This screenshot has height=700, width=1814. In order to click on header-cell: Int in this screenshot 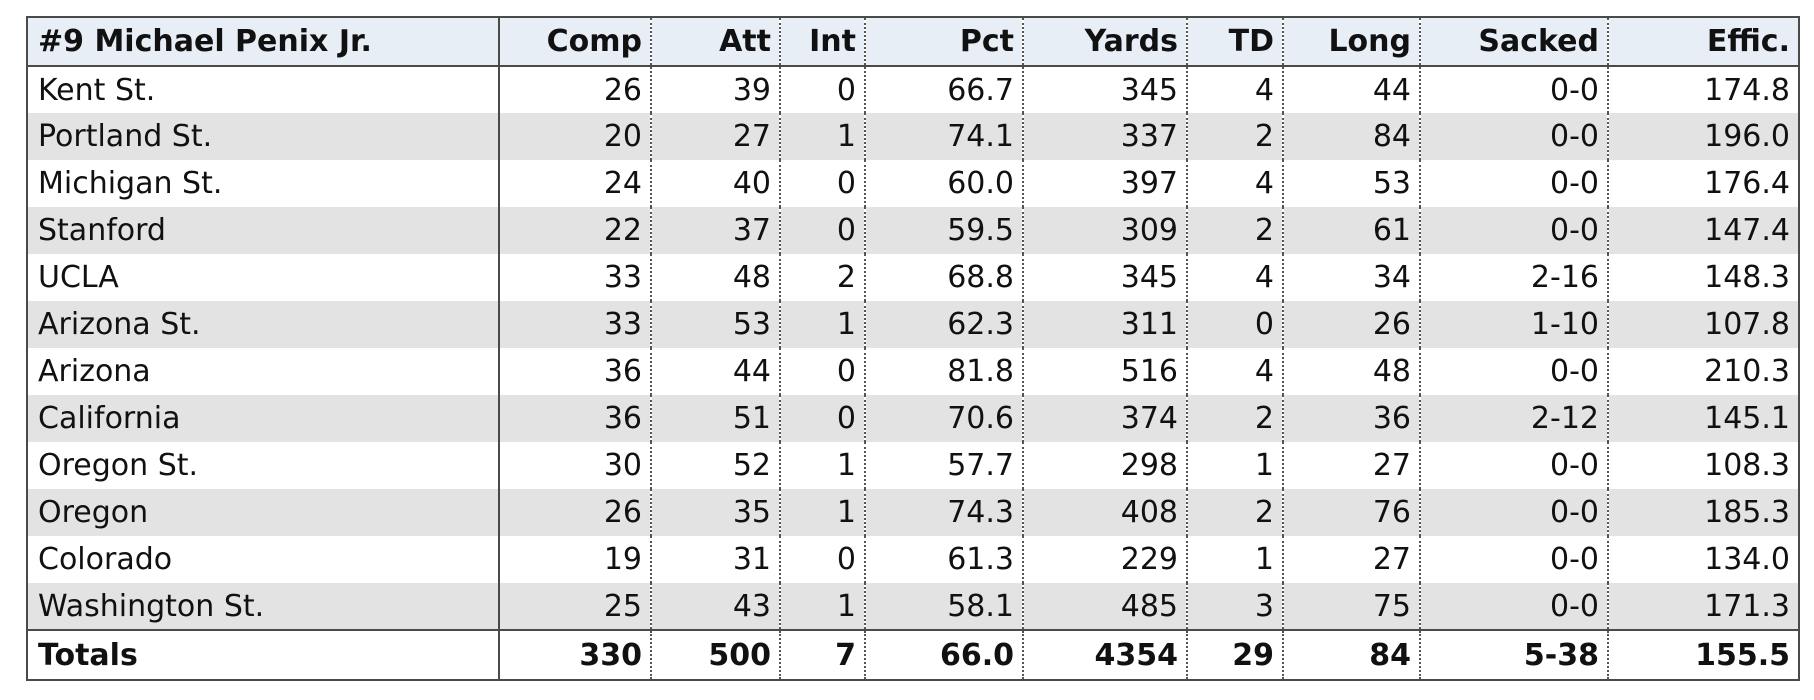, I will do `click(822, 42)`.